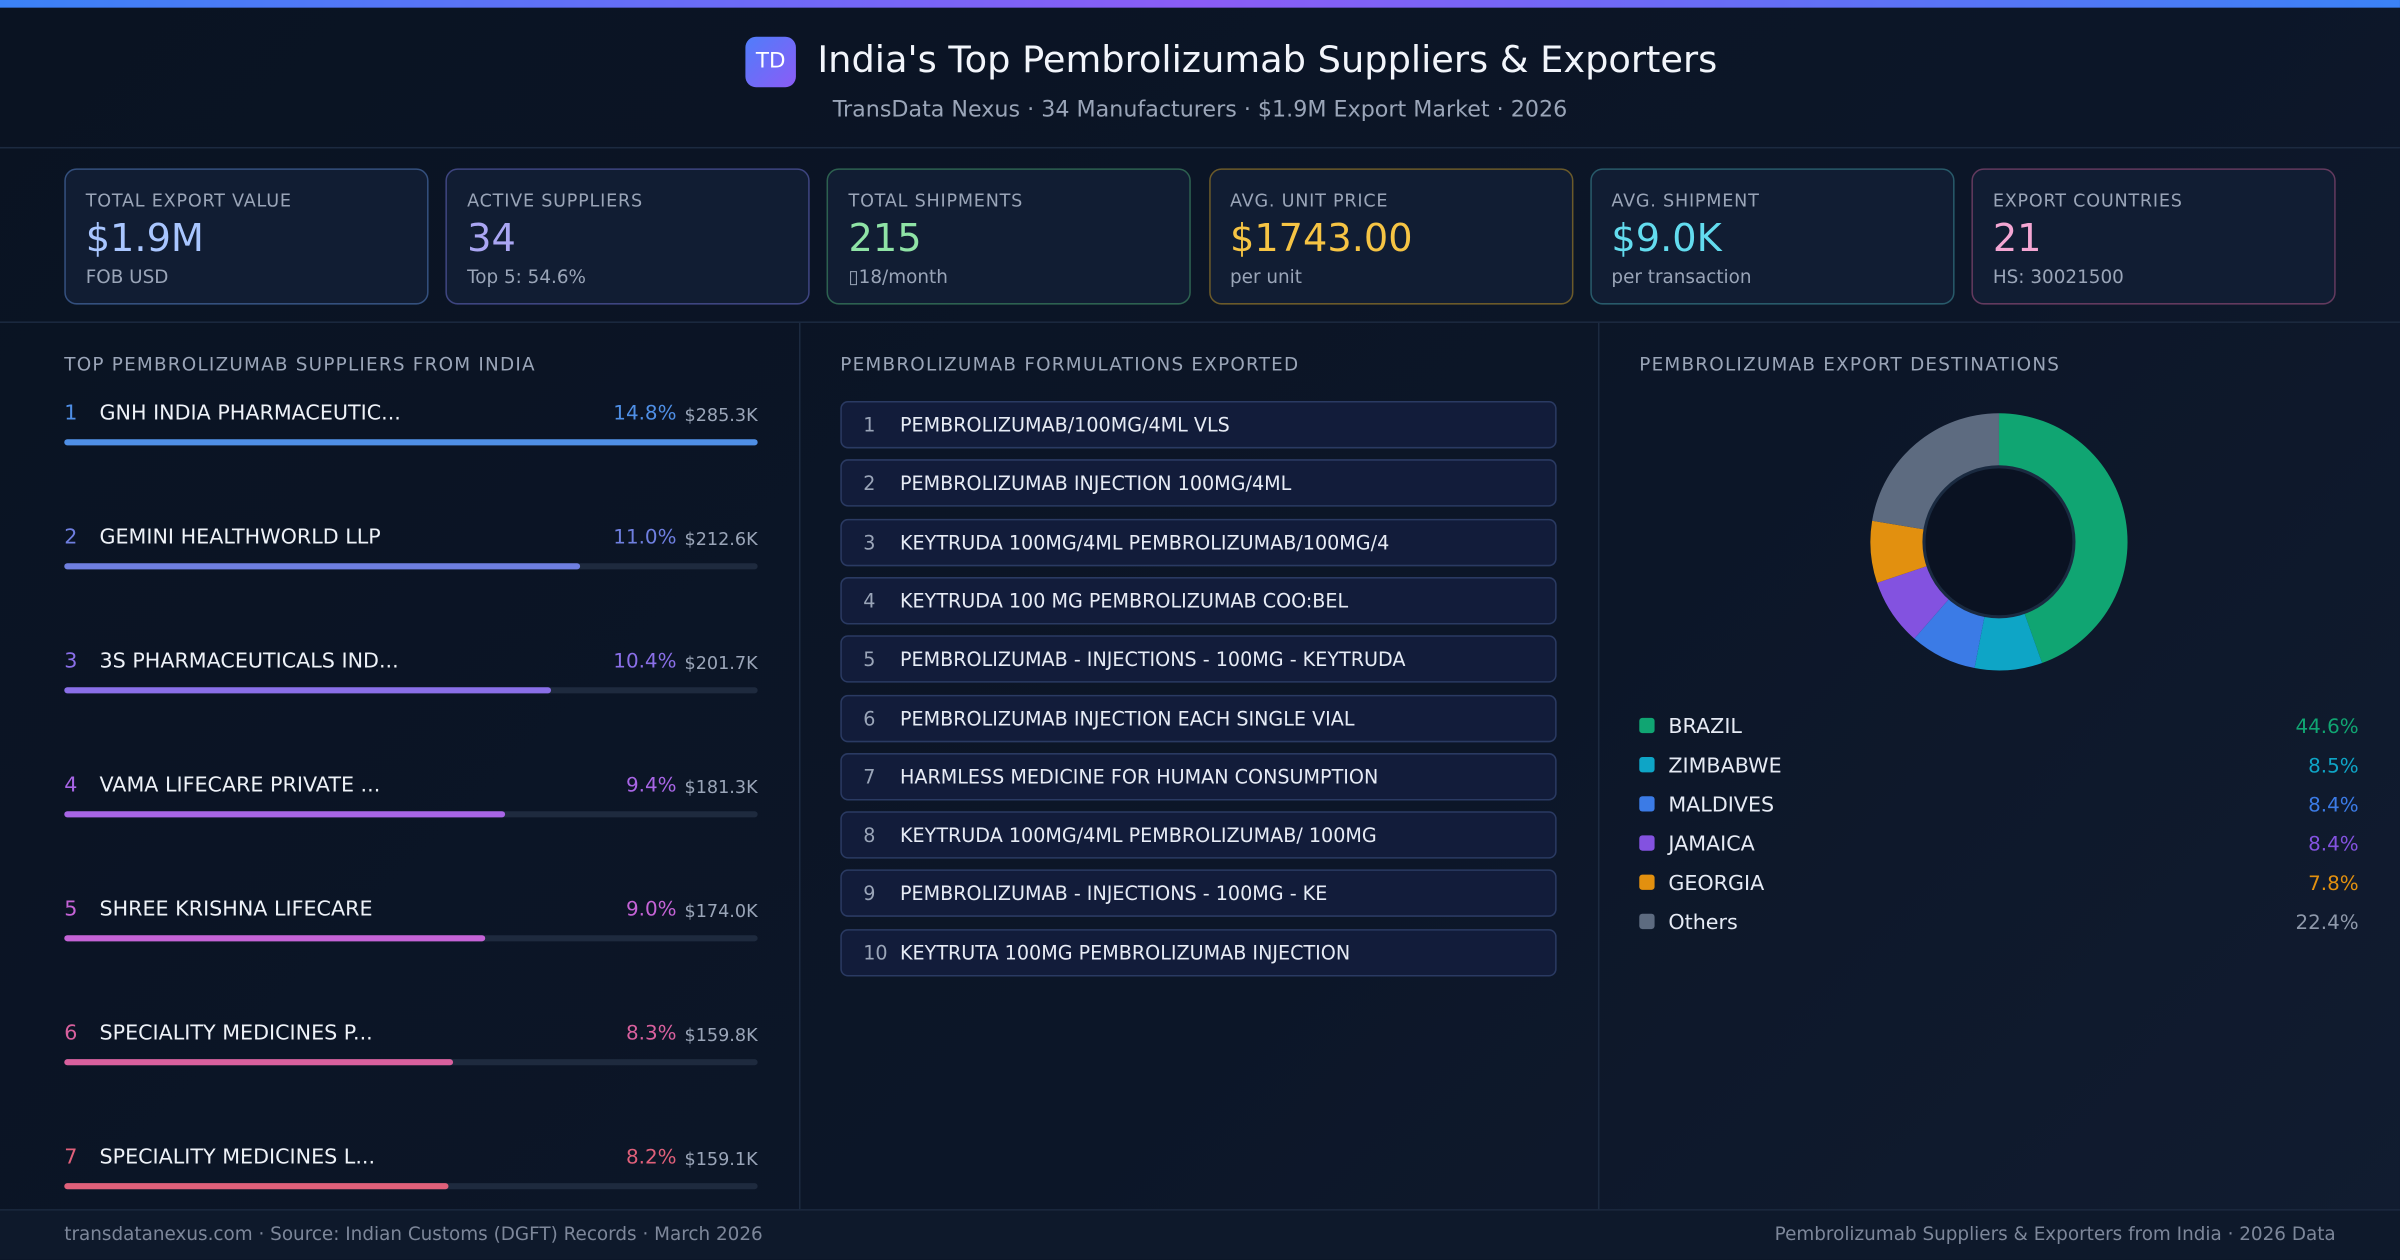  Describe the element at coordinates (2333, 883) in the screenshot. I see `legend-value: 7.8%` at that location.